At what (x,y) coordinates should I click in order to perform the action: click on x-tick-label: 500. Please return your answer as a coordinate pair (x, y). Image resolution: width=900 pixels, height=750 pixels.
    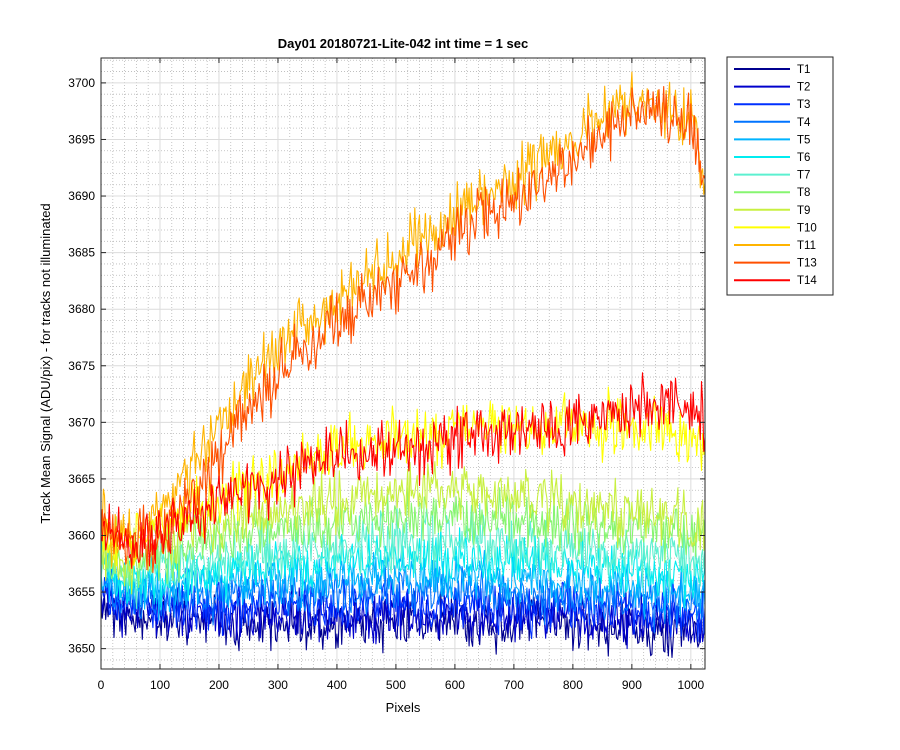
    Looking at the image, I should click on (396, 685).